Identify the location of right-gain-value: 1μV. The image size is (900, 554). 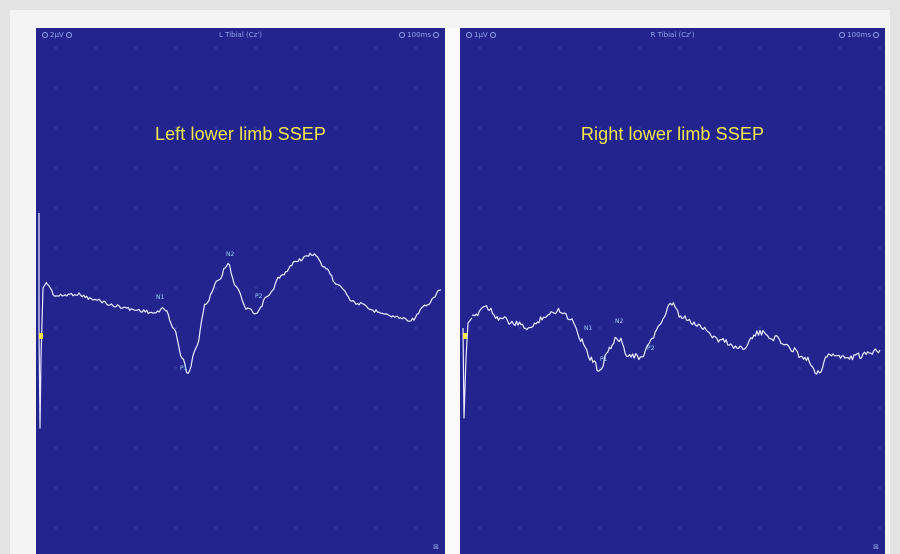
(481, 35).